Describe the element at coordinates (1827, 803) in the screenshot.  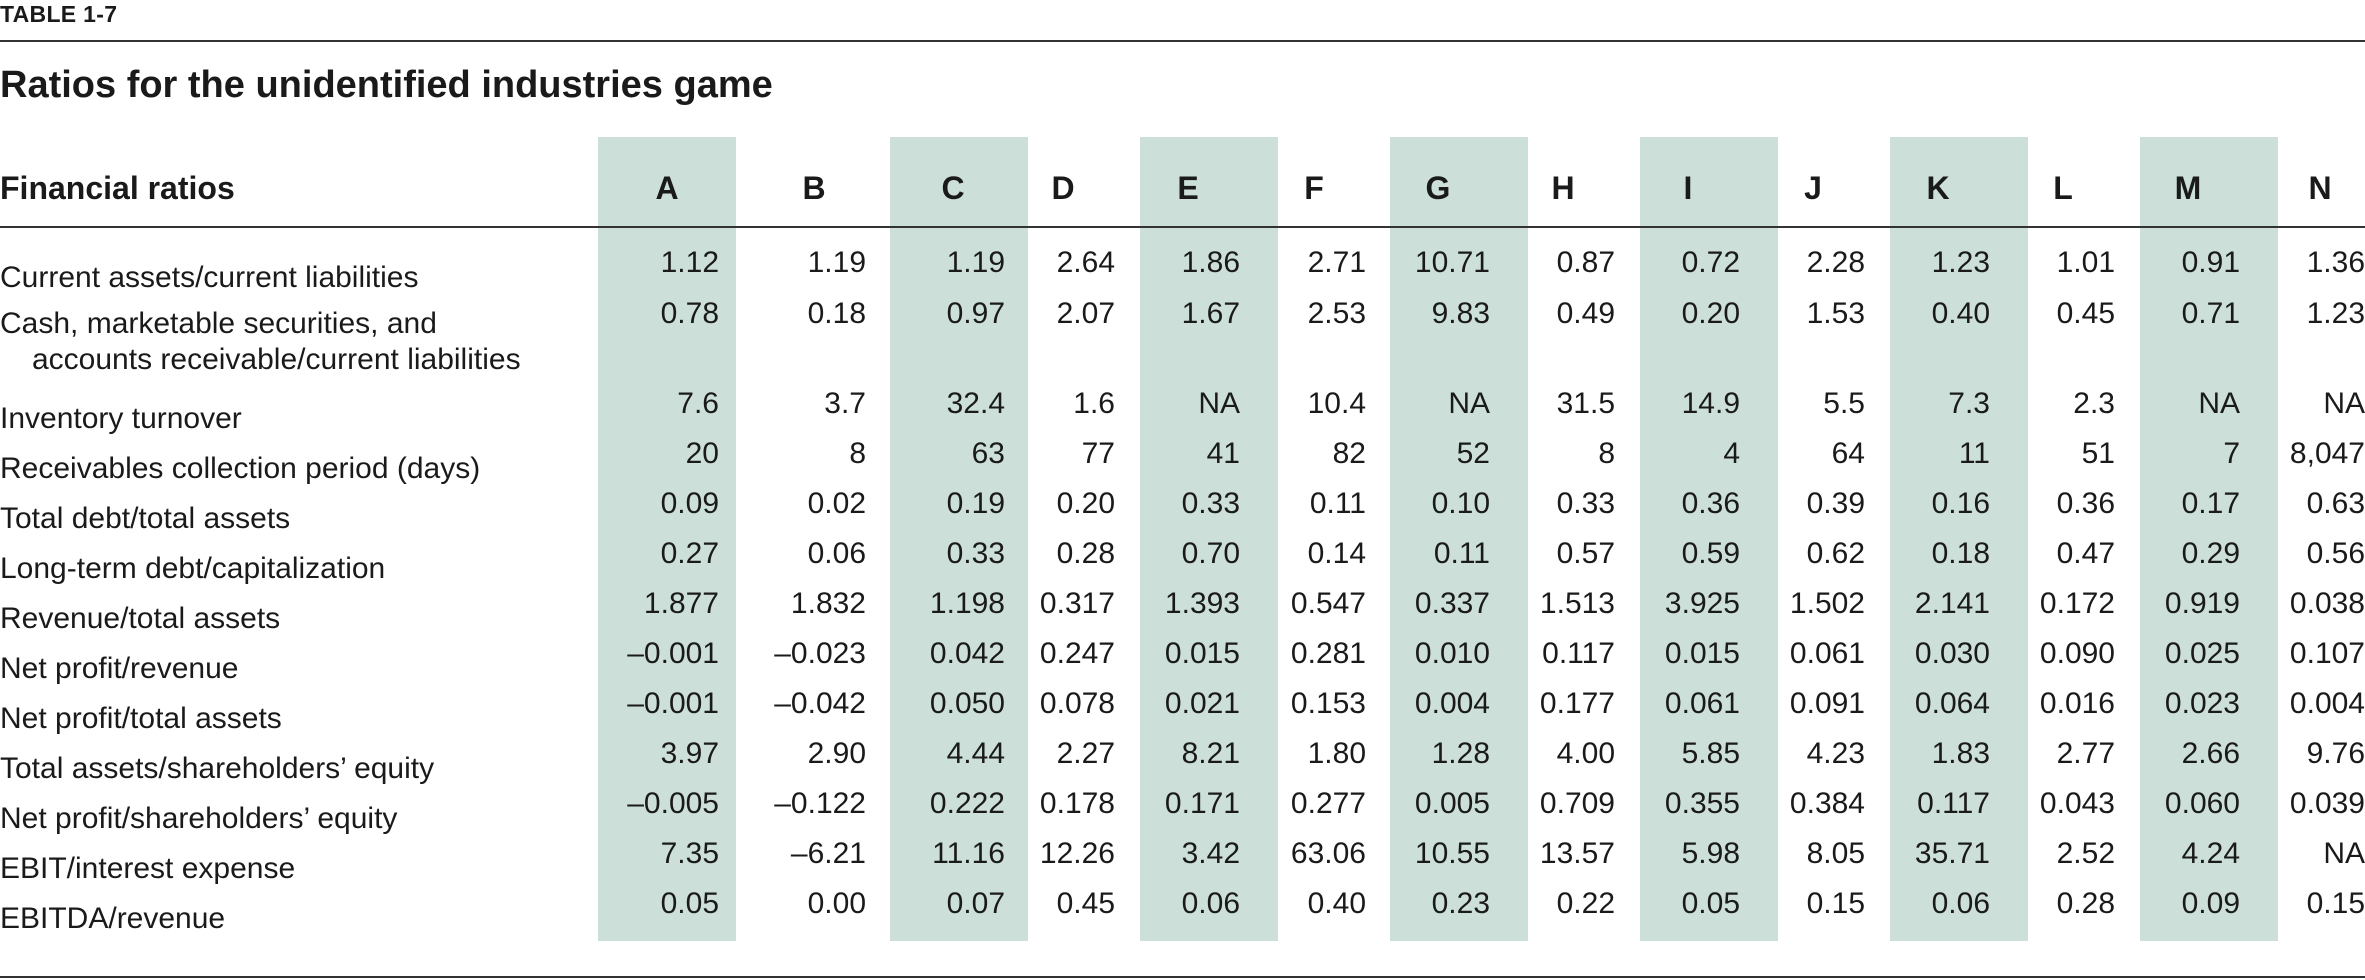
I see `table-cell: 0.384` at that location.